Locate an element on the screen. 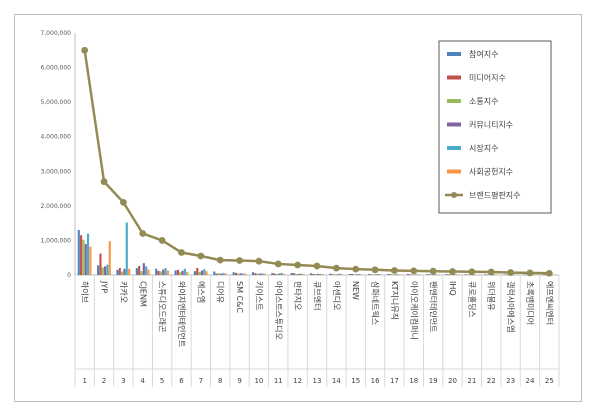 The width and height of the screenshot is (600, 414). category-label: 아이스트스튜디오 is located at coordinates (279, 310).